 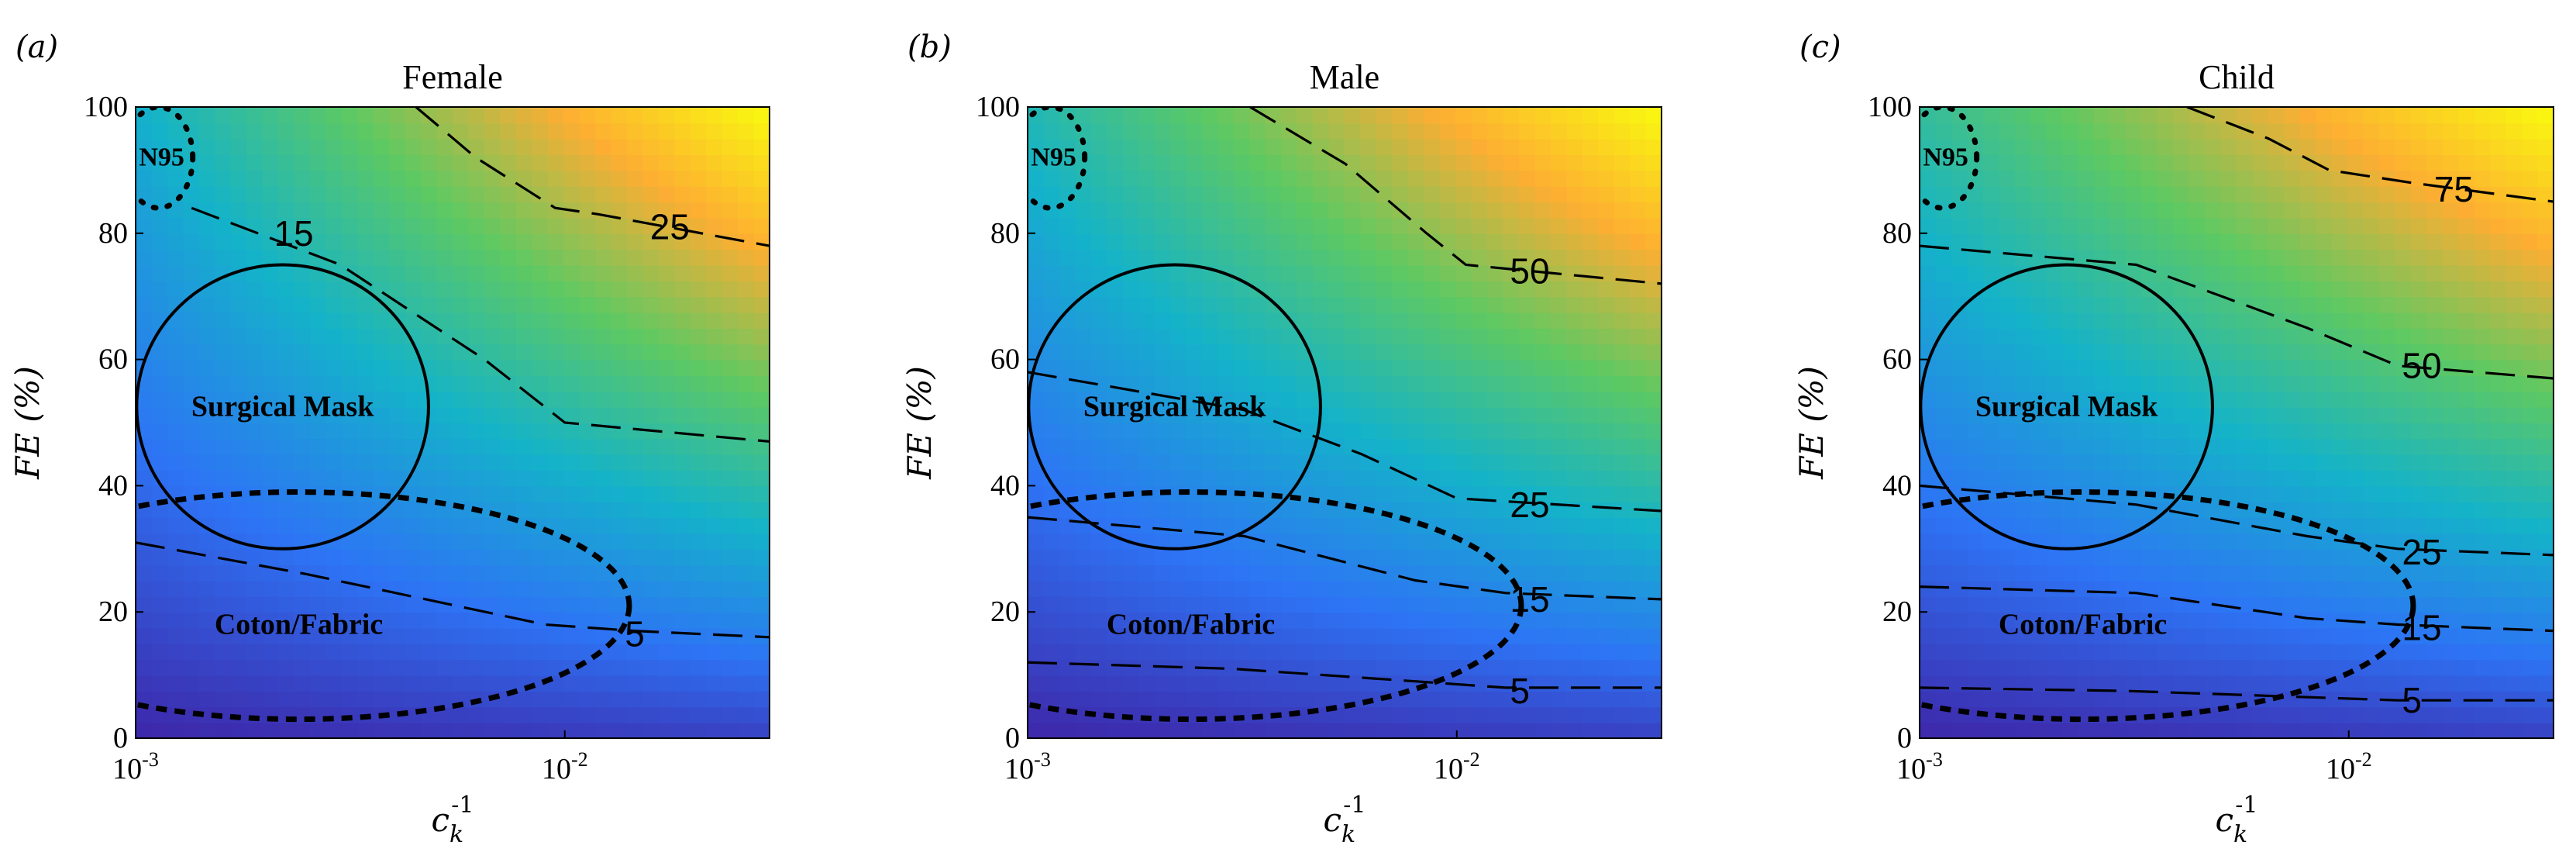 What do you see at coordinates (929, 47) in the screenshot?
I see `panel-label: (b)` at bounding box center [929, 47].